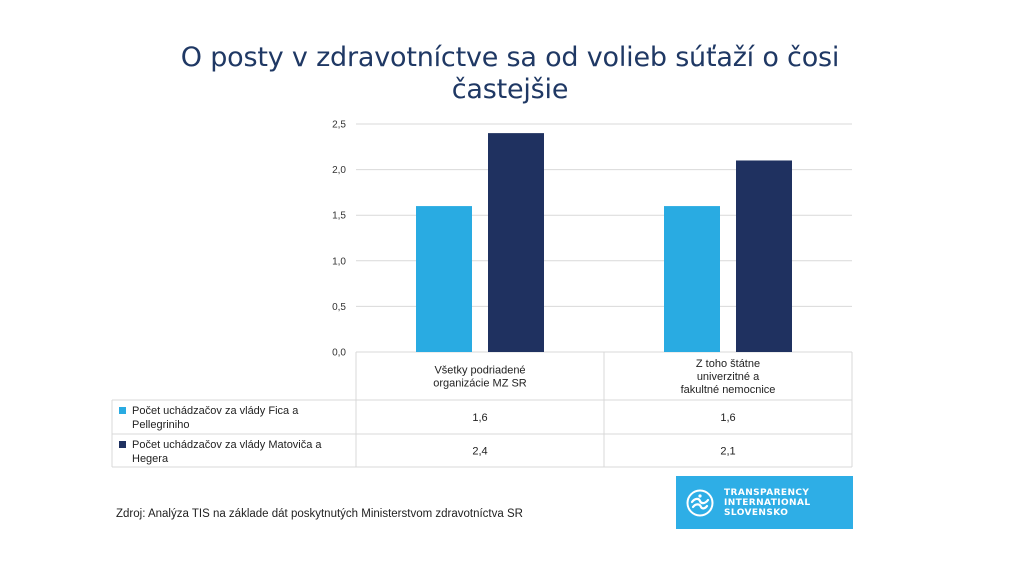 The image size is (1024, 576). What do you see at coordinates (727, 452) in the screenshot?
I see `data-label-s1-c1: 2,1` at bounding box center [727, 452].